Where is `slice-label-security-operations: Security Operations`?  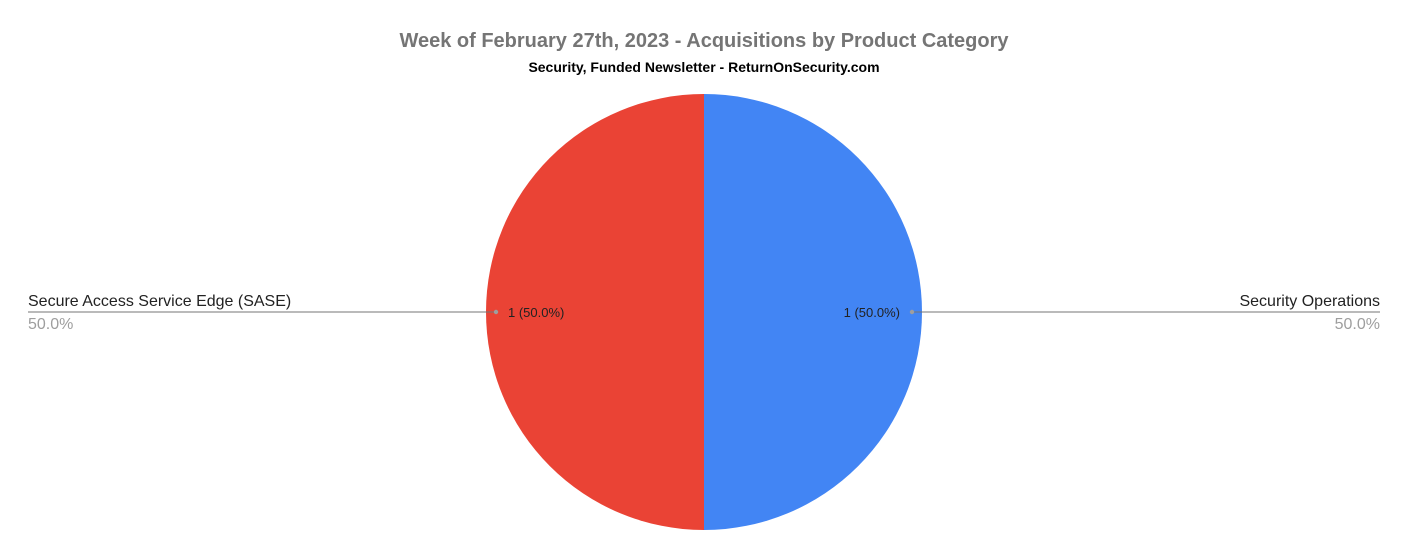 slice-label-security-operations: Security Operations is located at coordinates (1309, 301).